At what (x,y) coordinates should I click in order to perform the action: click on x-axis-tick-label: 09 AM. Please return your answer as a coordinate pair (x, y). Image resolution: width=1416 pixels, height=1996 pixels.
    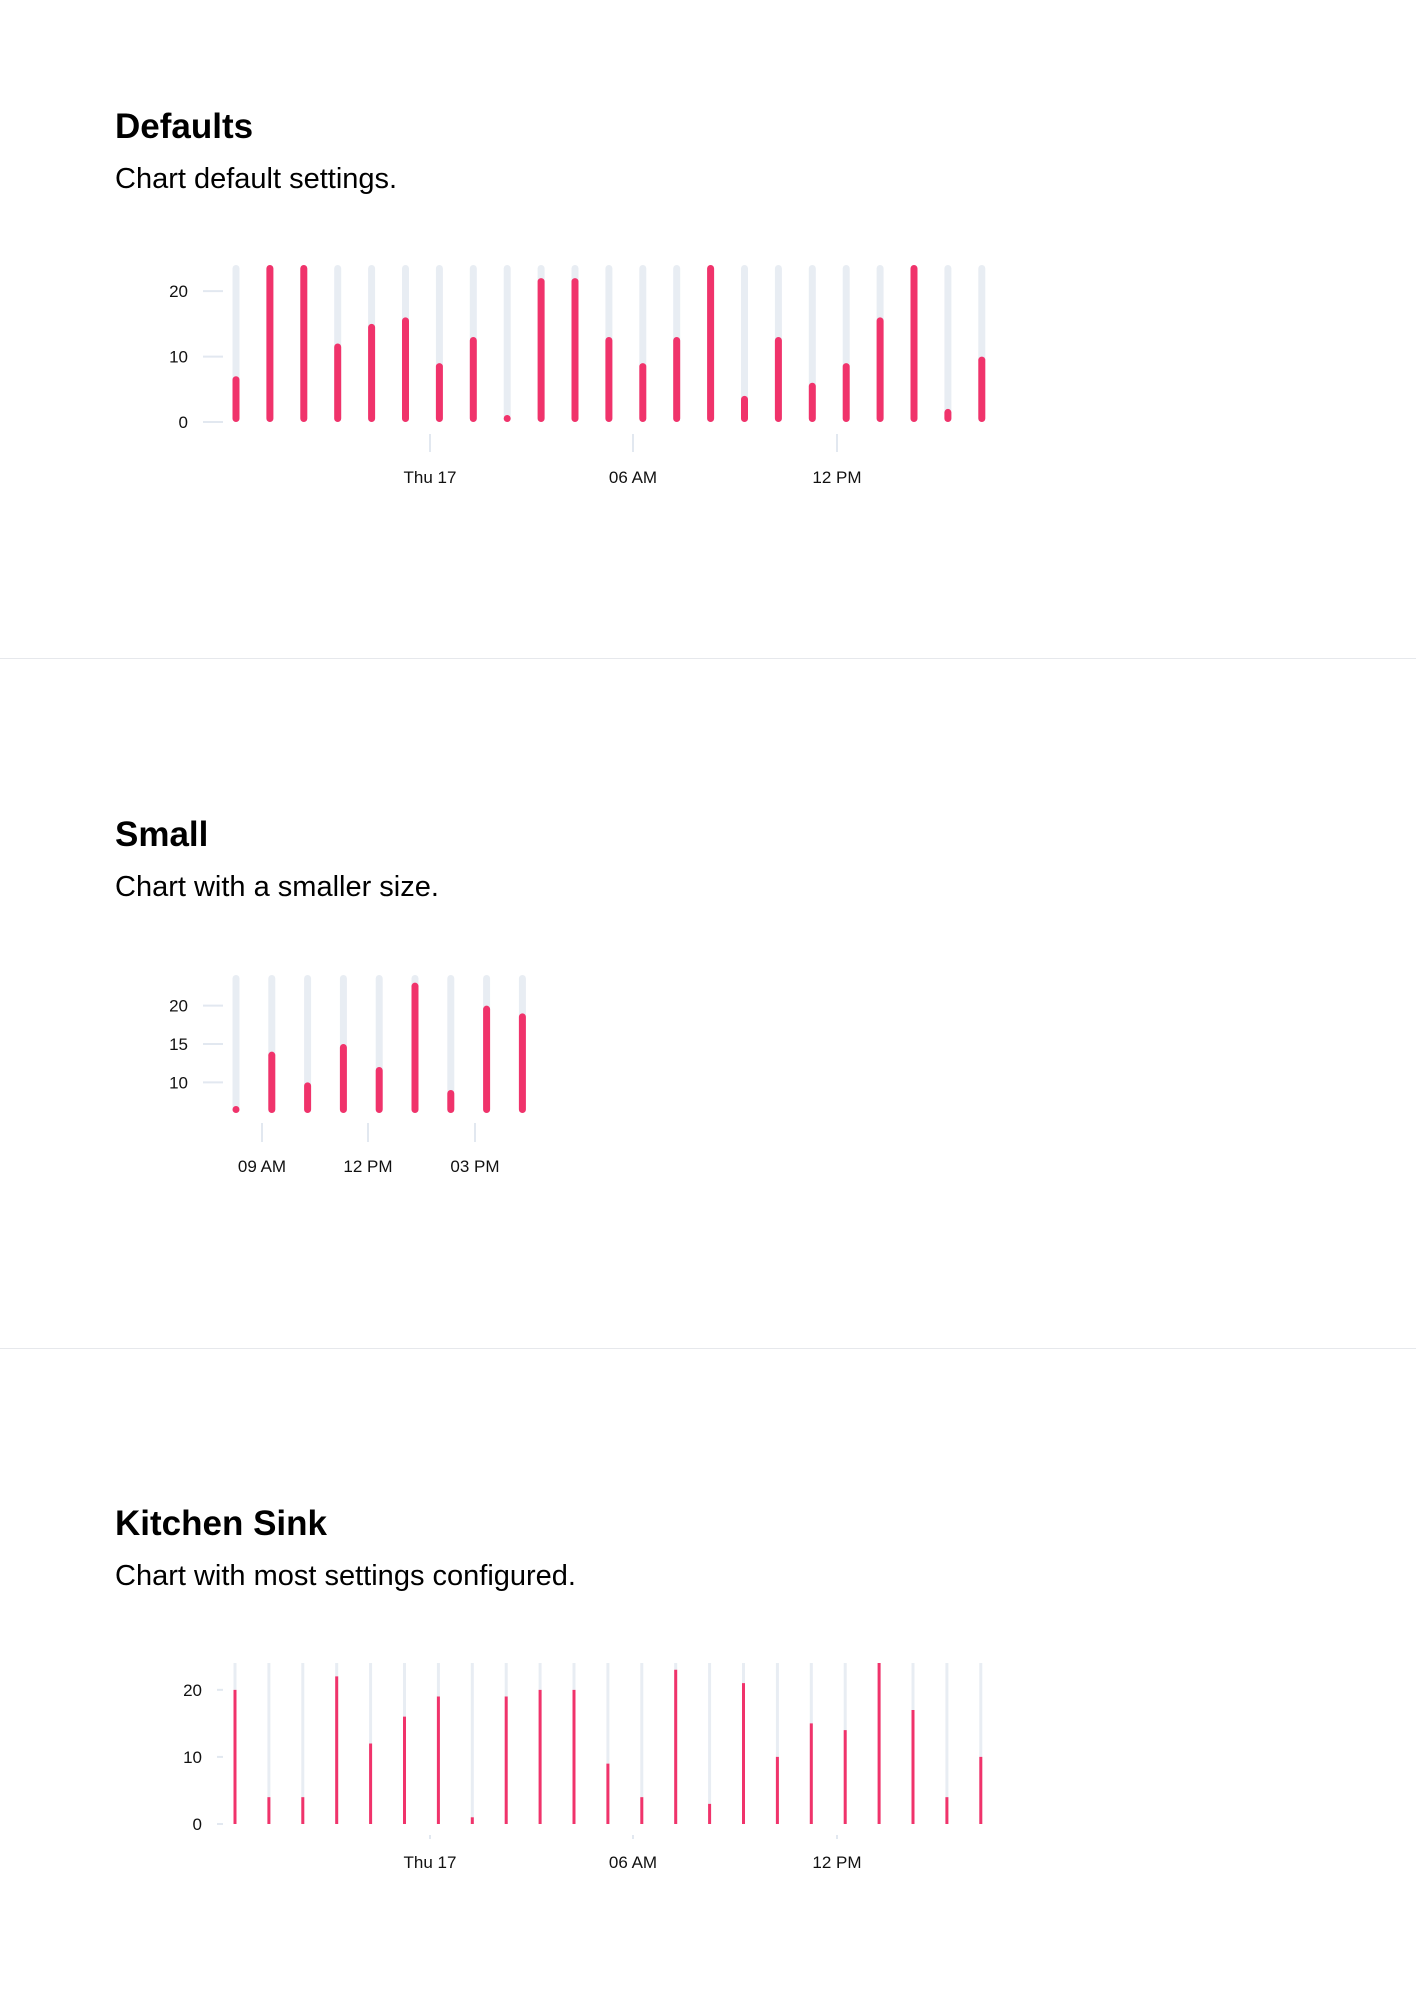
    Looking at the image, I should click on (262, 1166).